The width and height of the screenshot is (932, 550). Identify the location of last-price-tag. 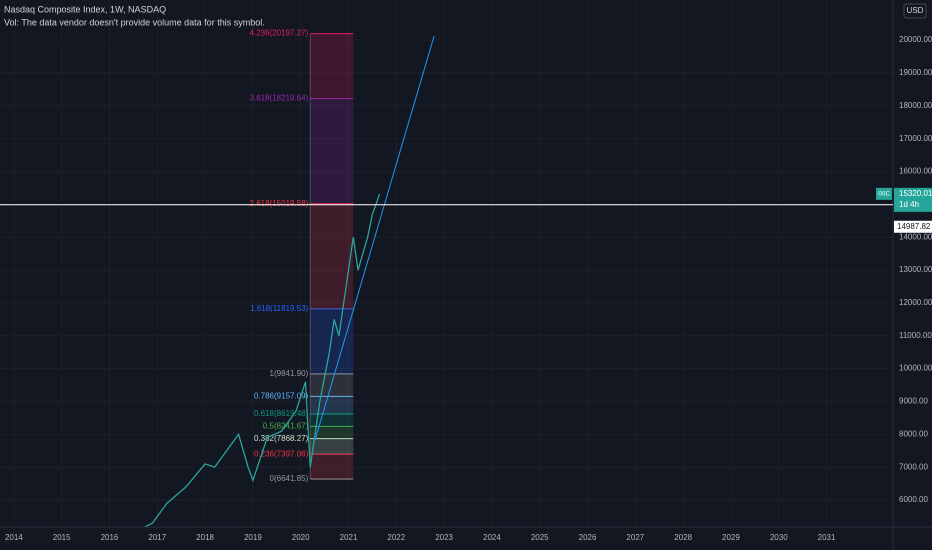
(913, 199).